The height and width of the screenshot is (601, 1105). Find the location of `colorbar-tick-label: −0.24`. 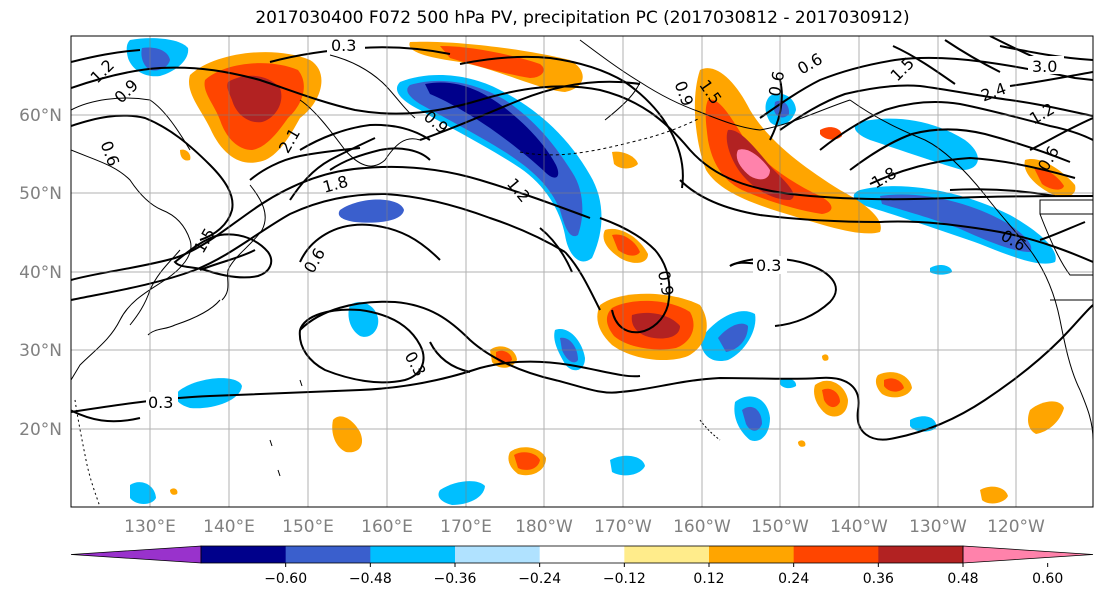

colorbar-tick-label: −0.24 is located at coordinates (539, 579).